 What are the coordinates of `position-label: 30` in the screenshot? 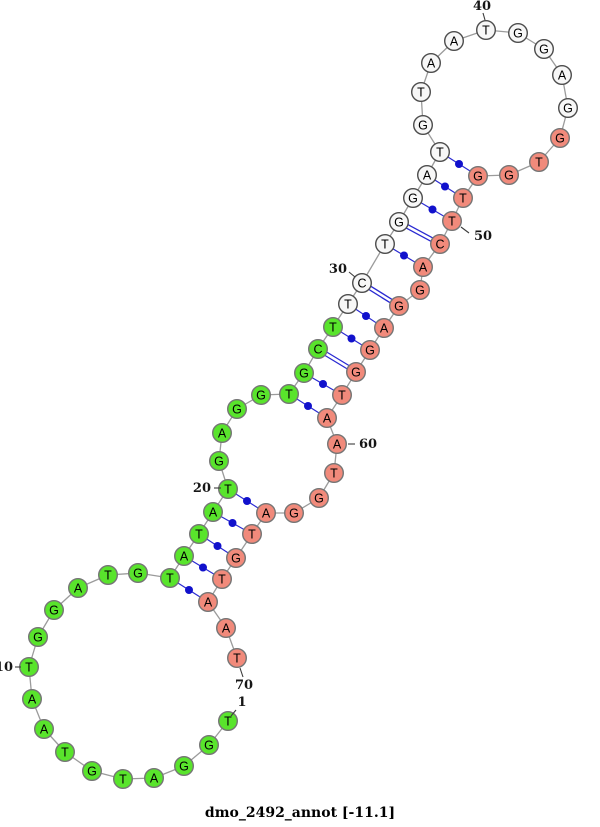 It's located at (338, 269).